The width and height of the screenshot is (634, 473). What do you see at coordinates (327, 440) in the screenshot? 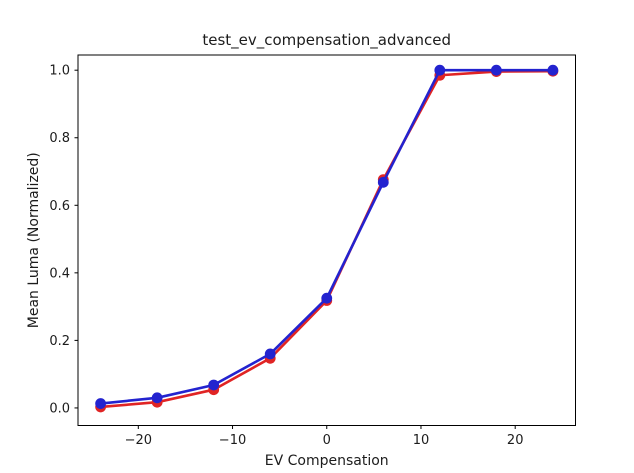
I see `x-tick-label: 0` at bounding box center [327, 440].